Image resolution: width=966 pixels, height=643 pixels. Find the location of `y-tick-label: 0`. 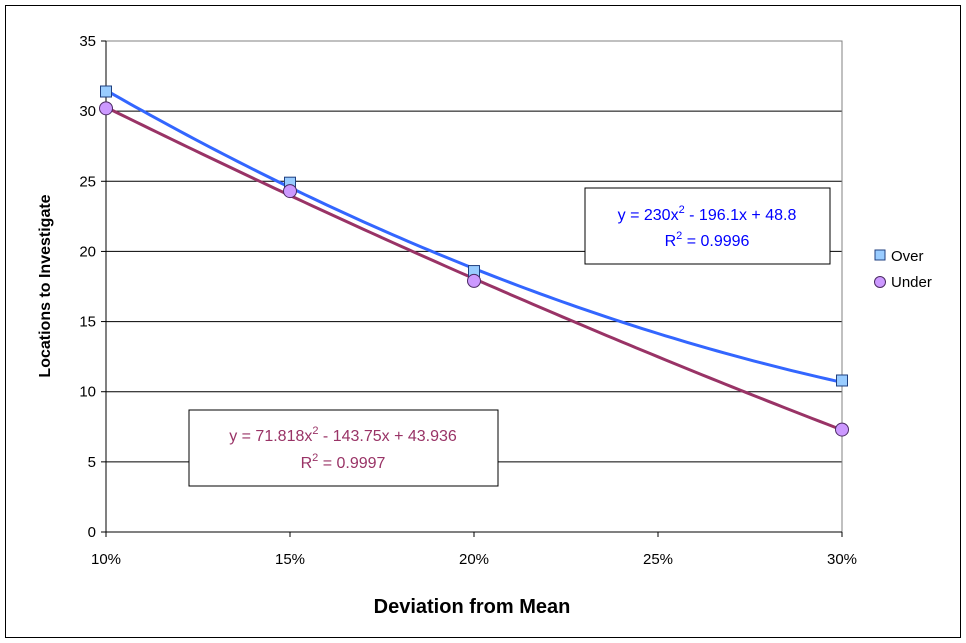

y-tick-label: 0 is located at coordinates (92, 532).